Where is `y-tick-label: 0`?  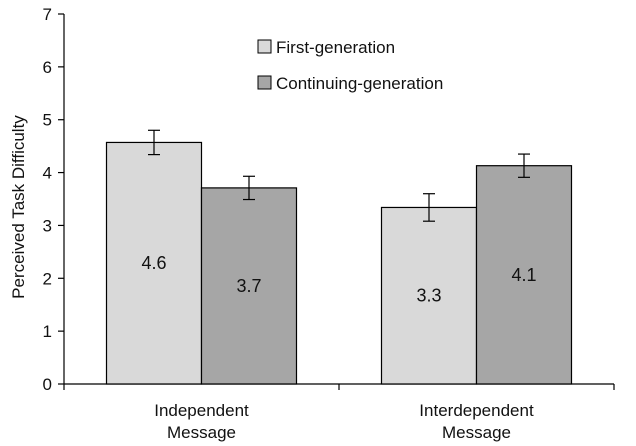 y-tick-label: 0 is located at coordinates (47, 384).